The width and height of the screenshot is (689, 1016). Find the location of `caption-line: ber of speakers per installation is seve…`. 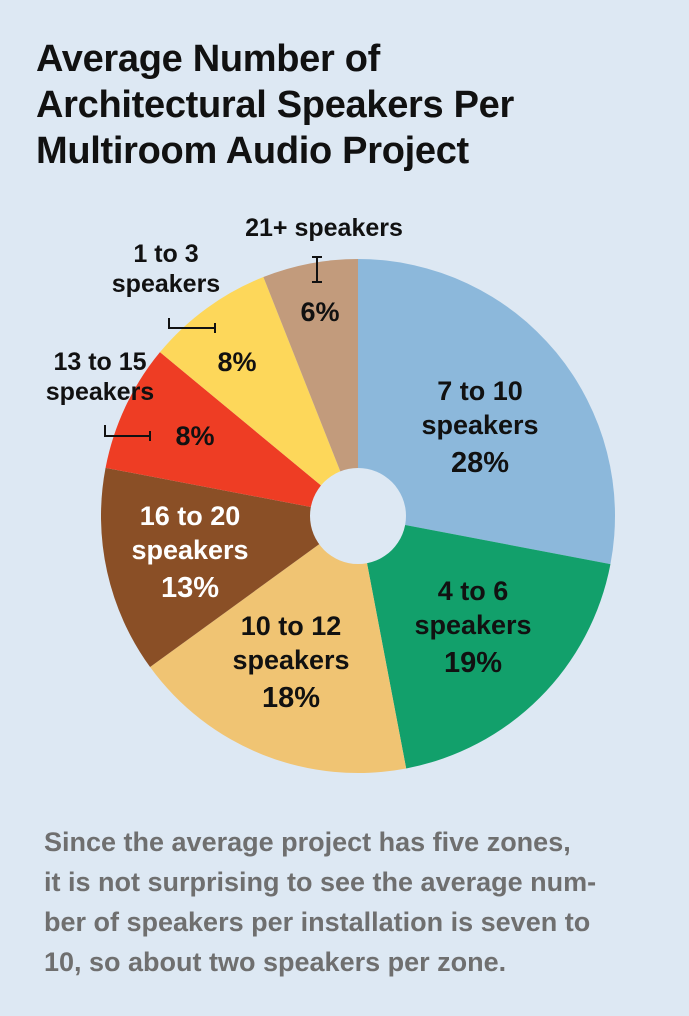

caption-line: ber of speakers per installation is seve… is located at coordinates (317, 922).